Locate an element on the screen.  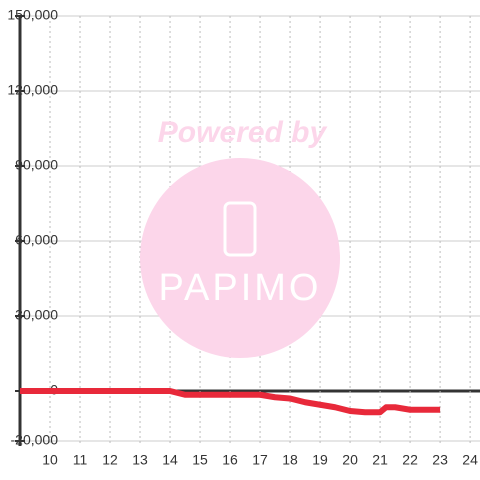
x-tick-label: 21 is located at coordinates (380, 460).